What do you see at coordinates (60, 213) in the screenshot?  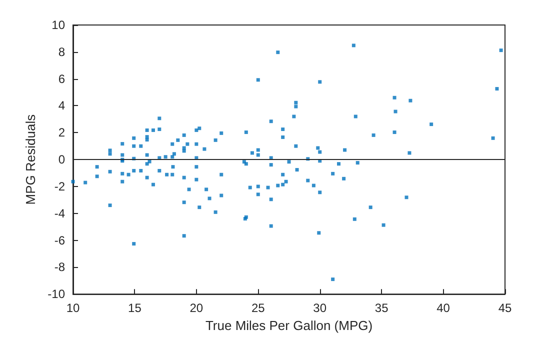 I see `y-tick-label: -4` at bounding box center [60, 213].